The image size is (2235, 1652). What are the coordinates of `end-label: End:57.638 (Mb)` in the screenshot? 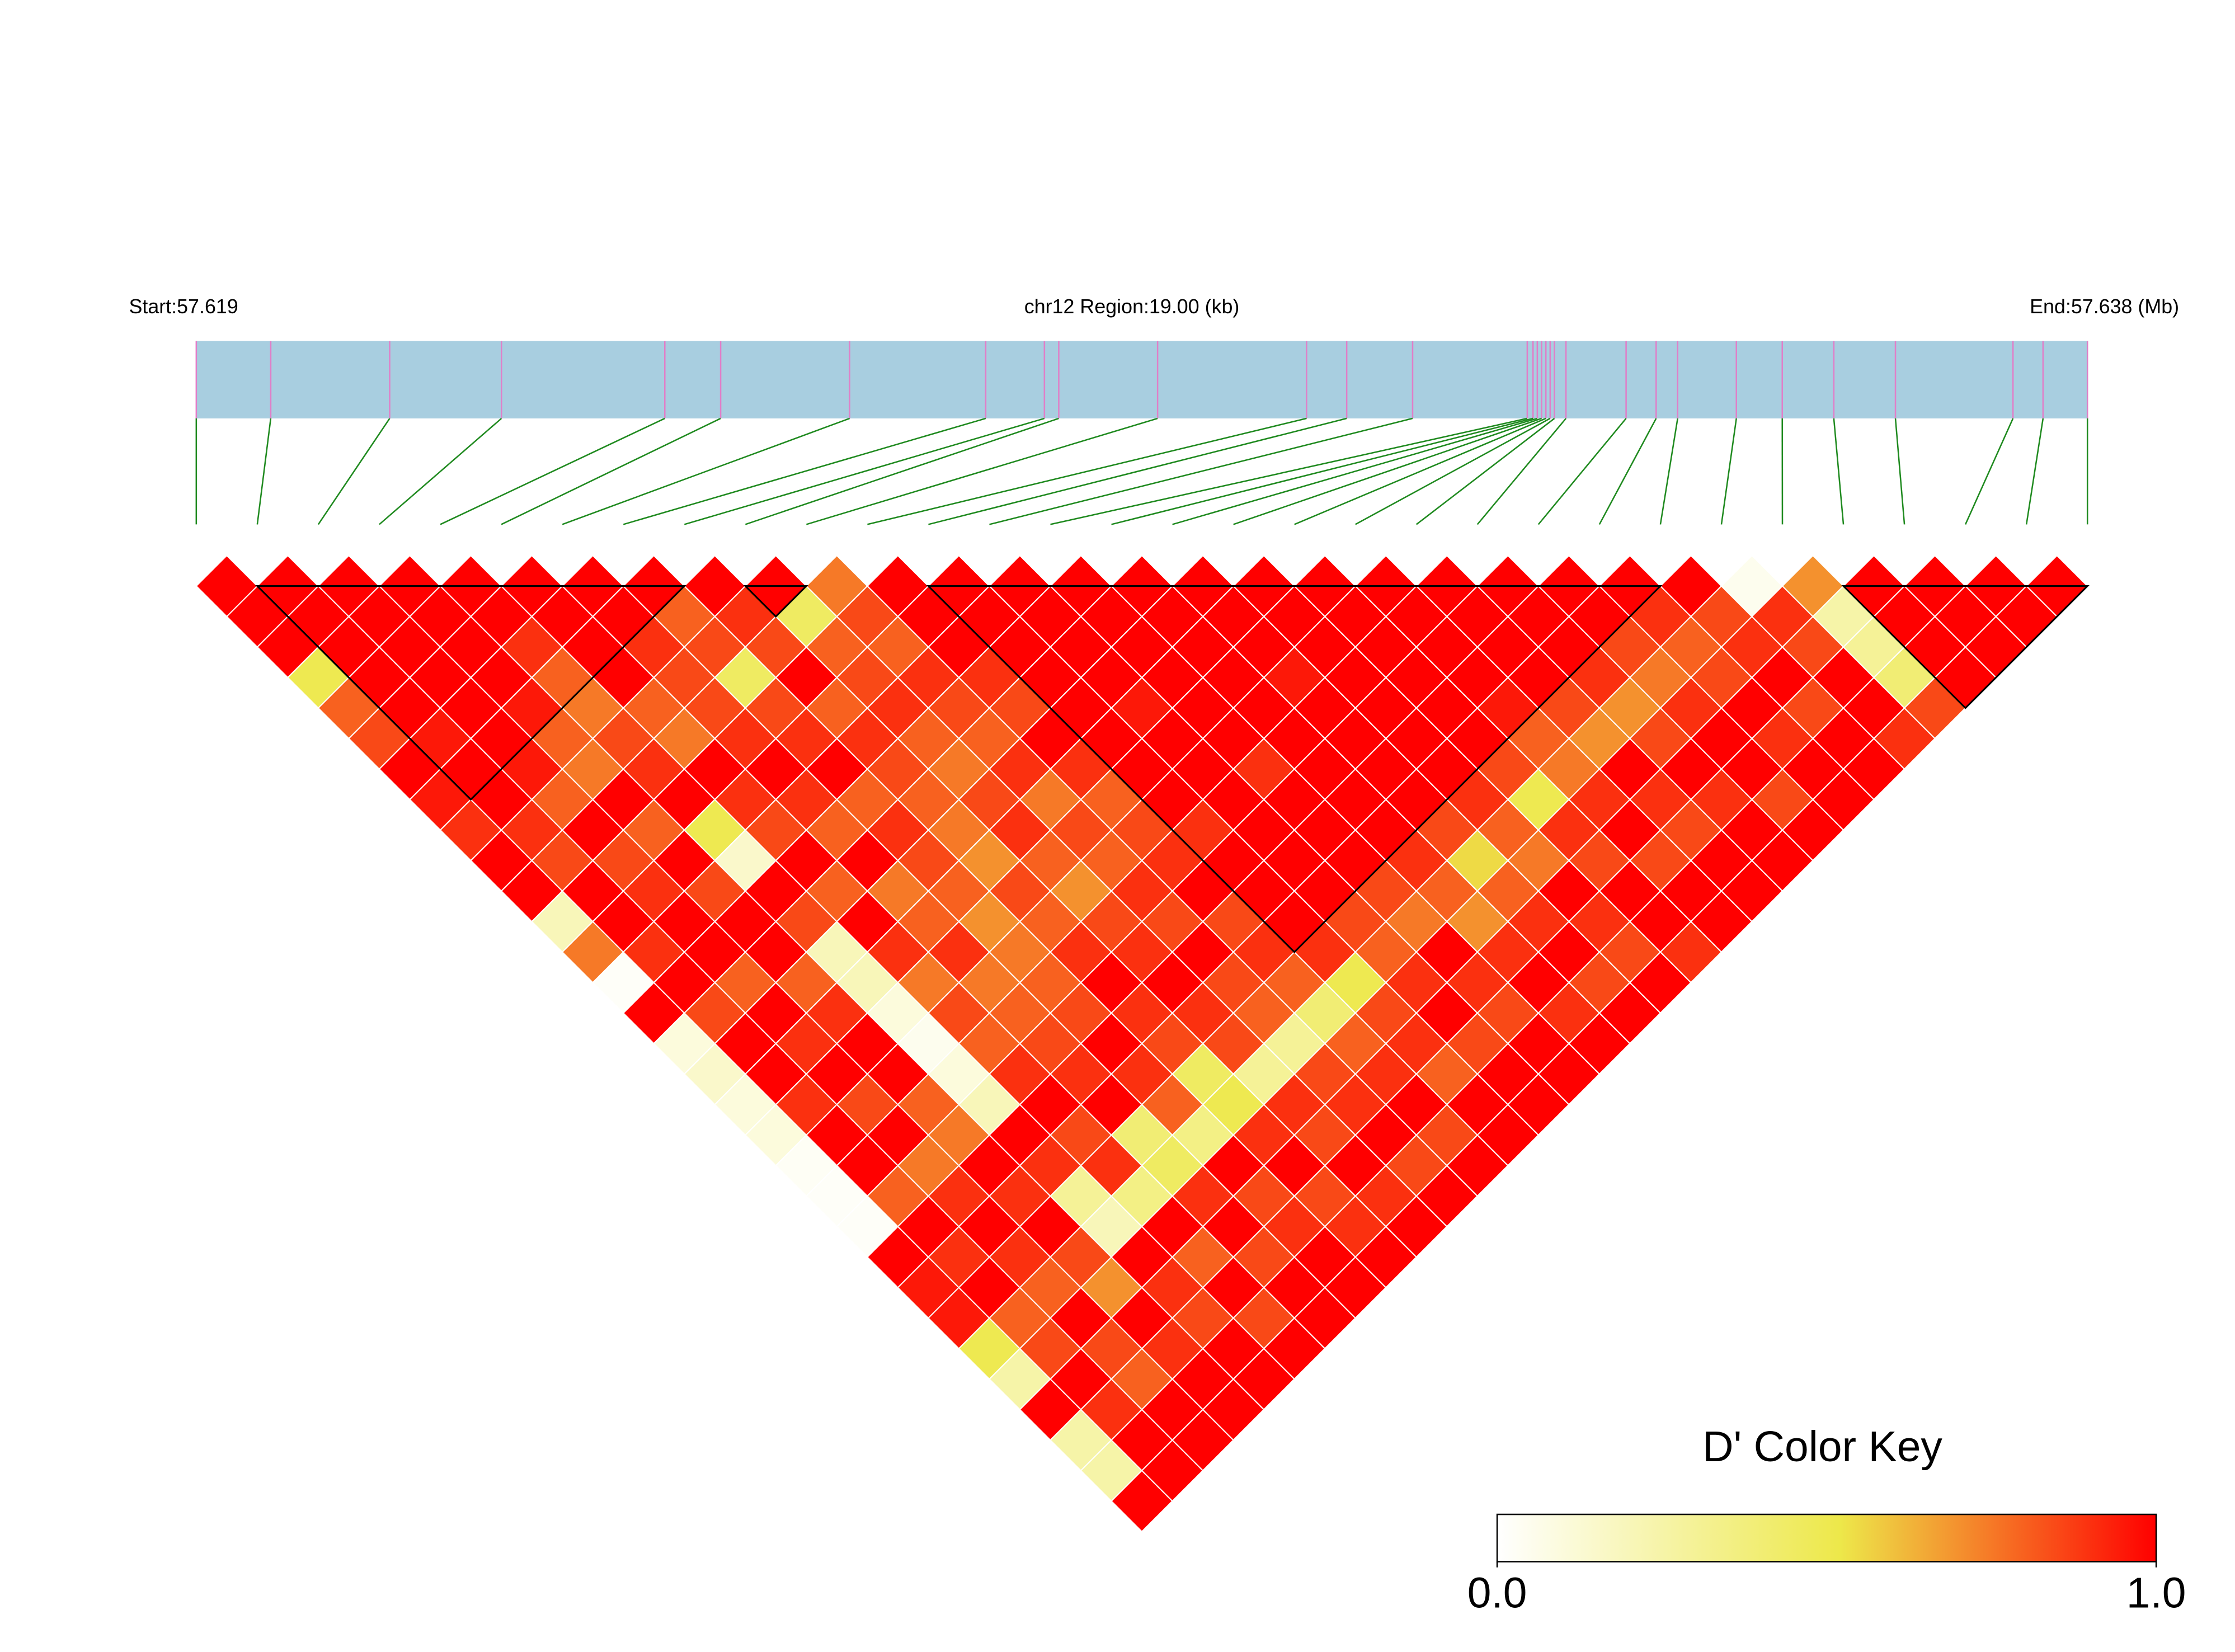 It's located at (2104, 306).